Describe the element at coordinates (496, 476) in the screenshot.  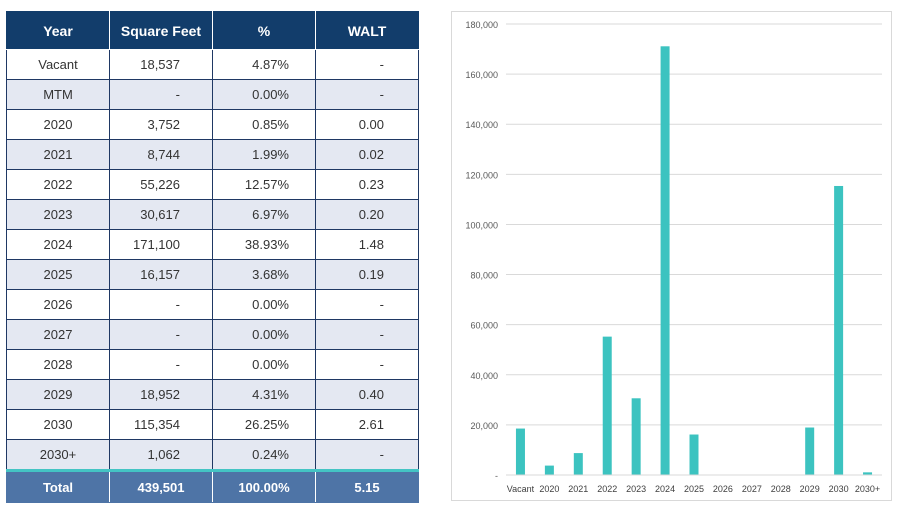
I see `y-tick-label: -` at that location.